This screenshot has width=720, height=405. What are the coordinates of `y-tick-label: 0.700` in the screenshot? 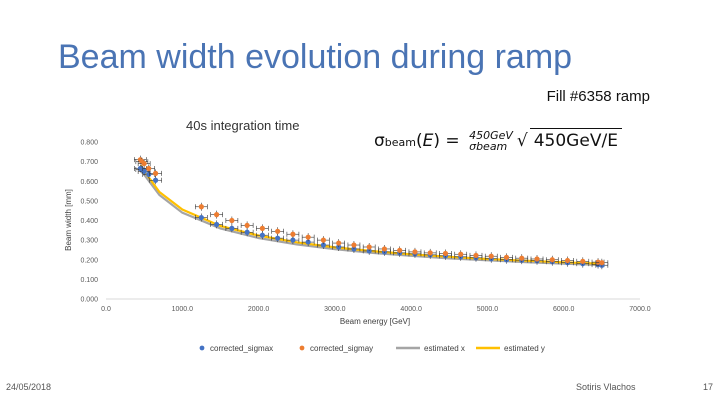 It's located at (89, 162).